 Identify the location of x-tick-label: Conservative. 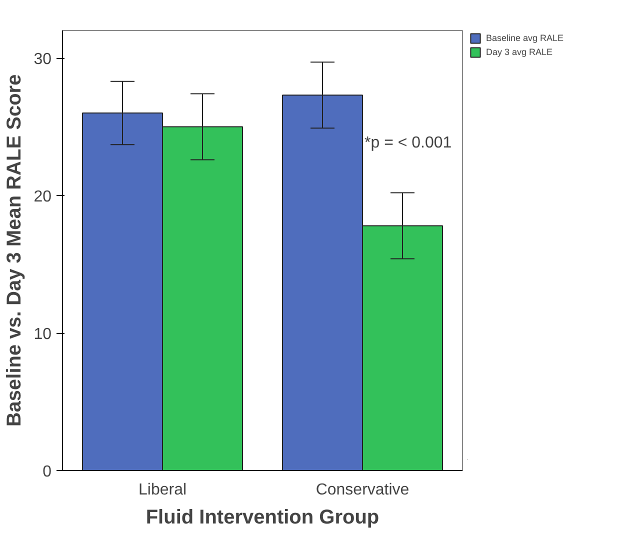
(363, 490).